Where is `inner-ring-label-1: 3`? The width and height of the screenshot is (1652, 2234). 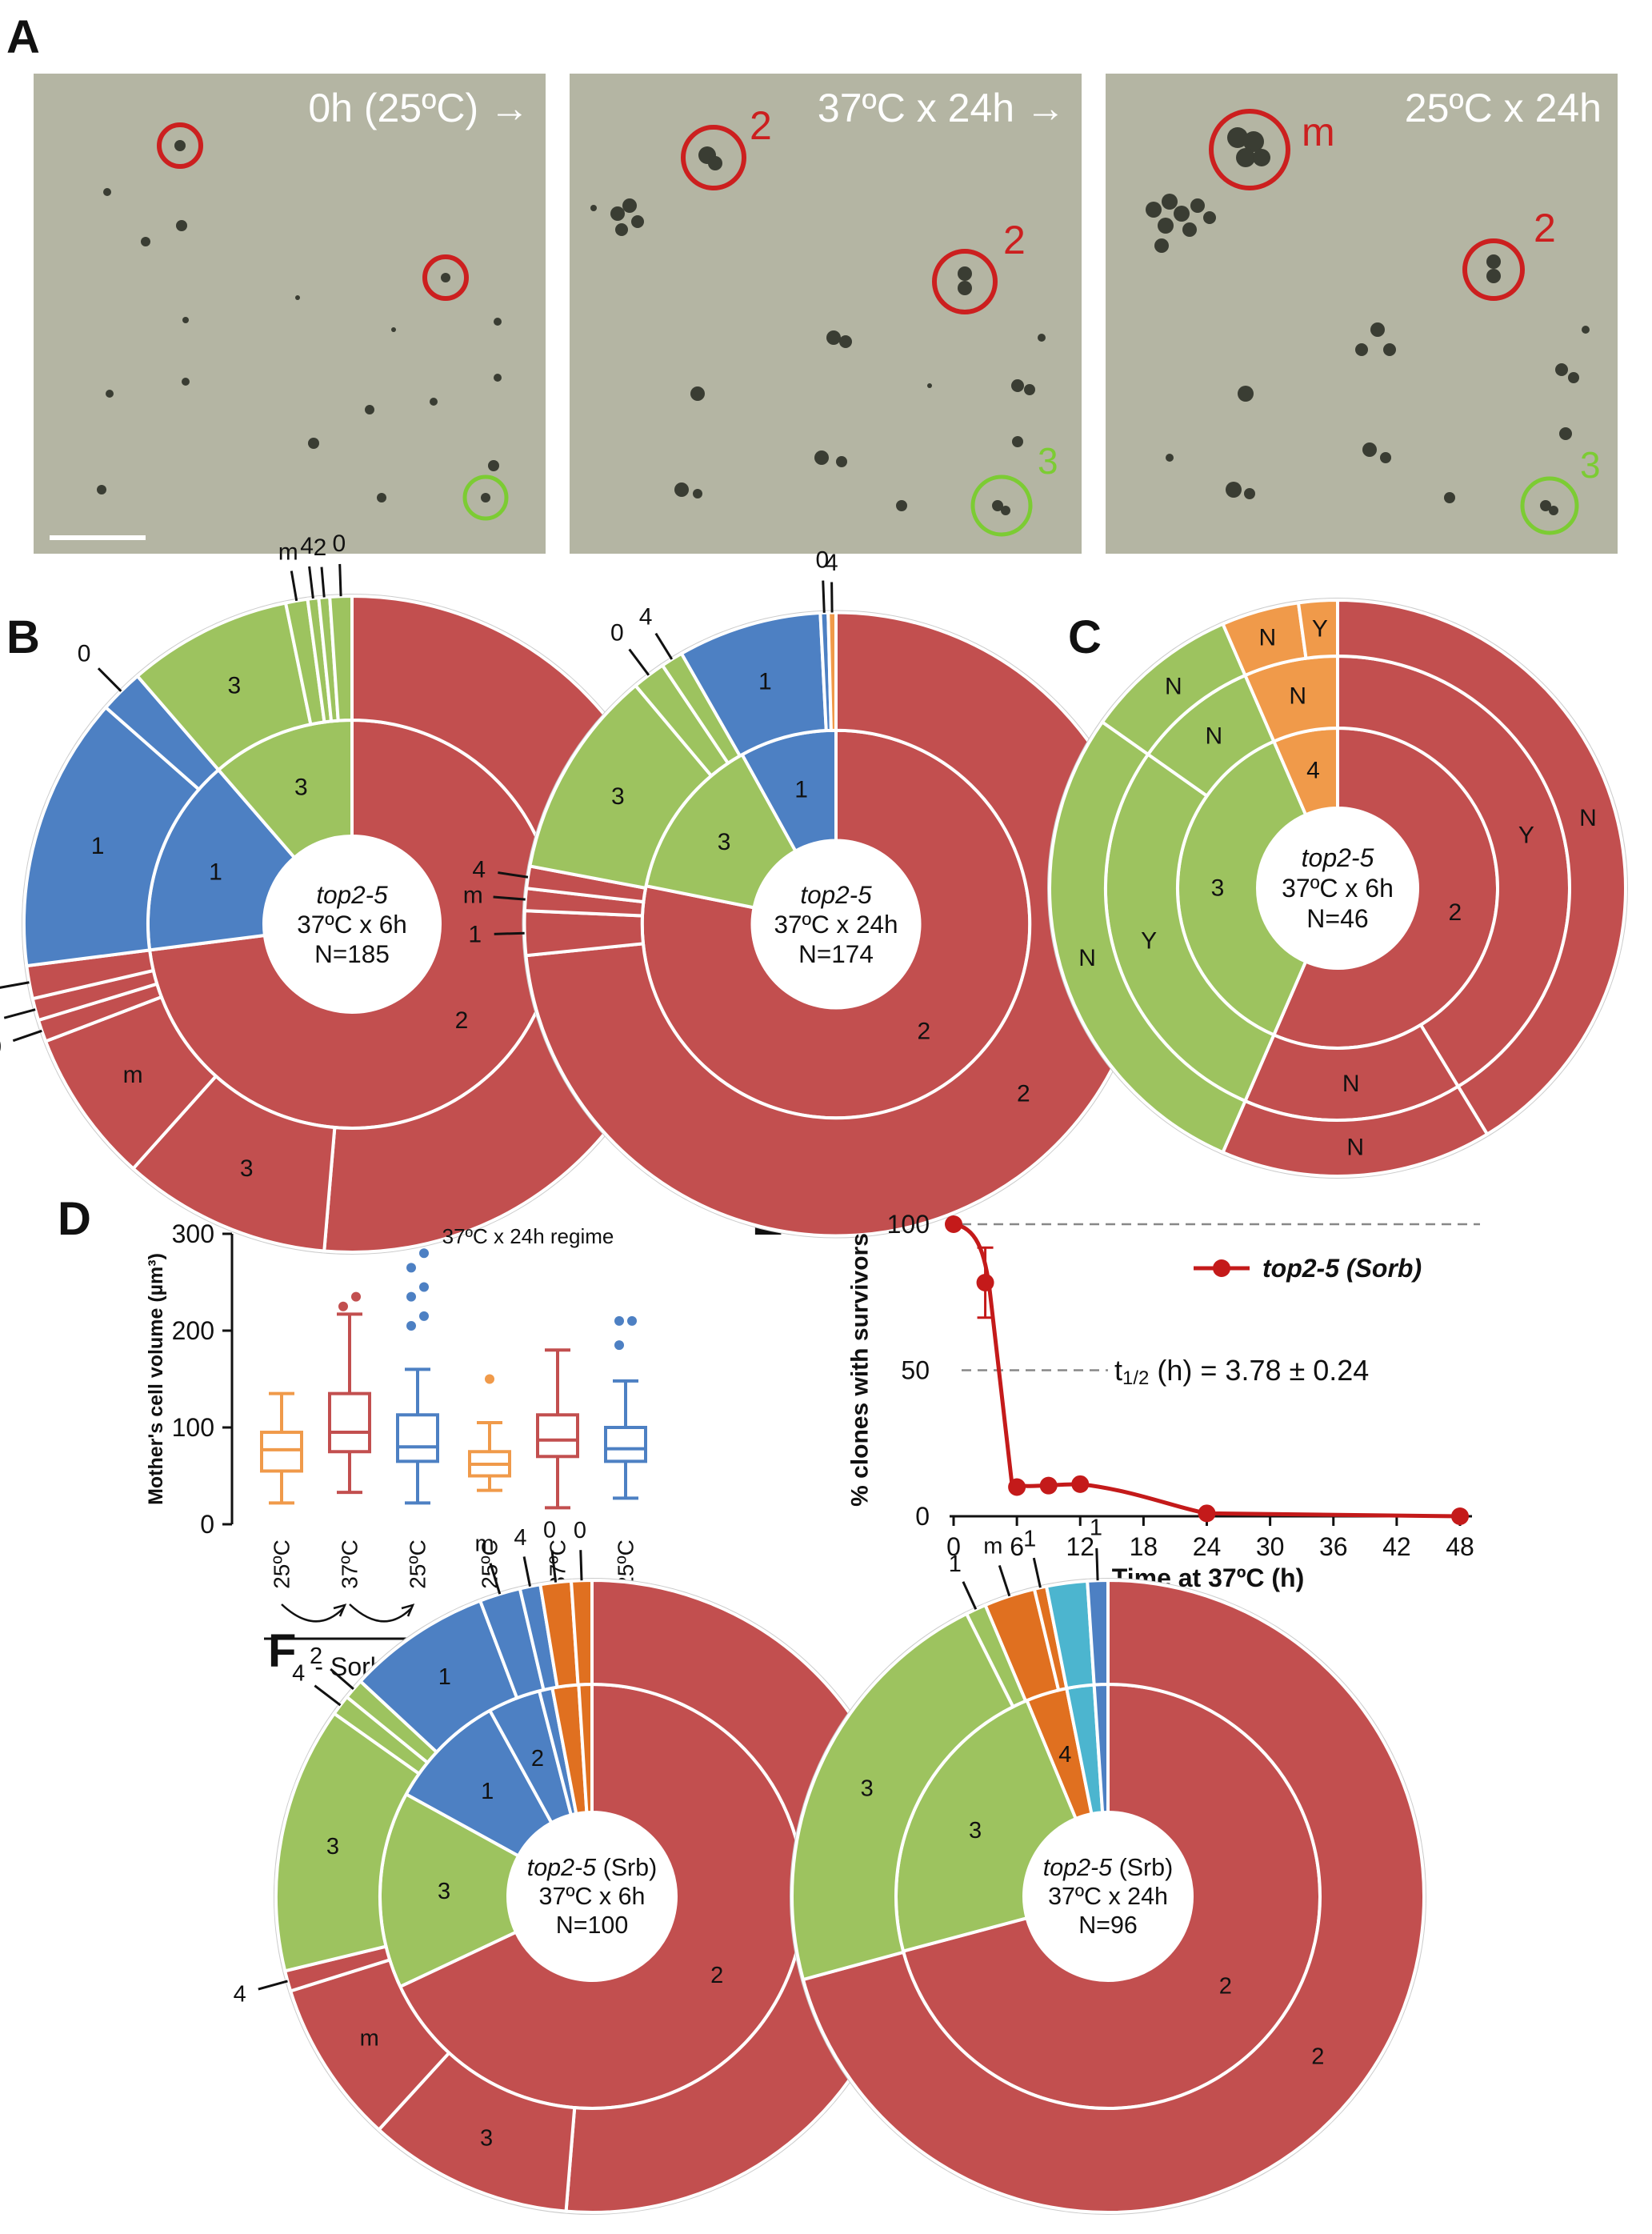 inner-ring-label-1: 3 is located at coordinates (724, 842).